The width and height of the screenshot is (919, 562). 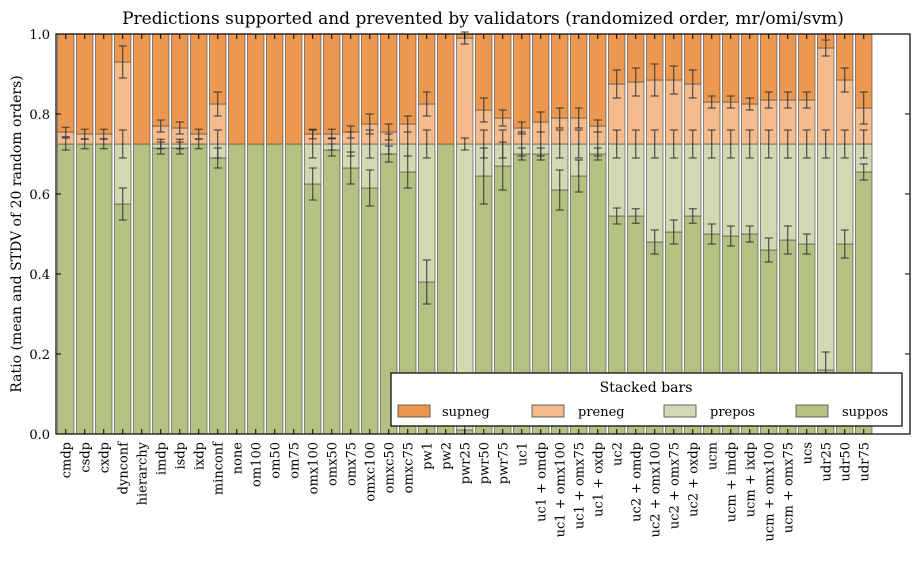 I want to click on x-tick-label: hierarchy, so click(x=142, y=473).